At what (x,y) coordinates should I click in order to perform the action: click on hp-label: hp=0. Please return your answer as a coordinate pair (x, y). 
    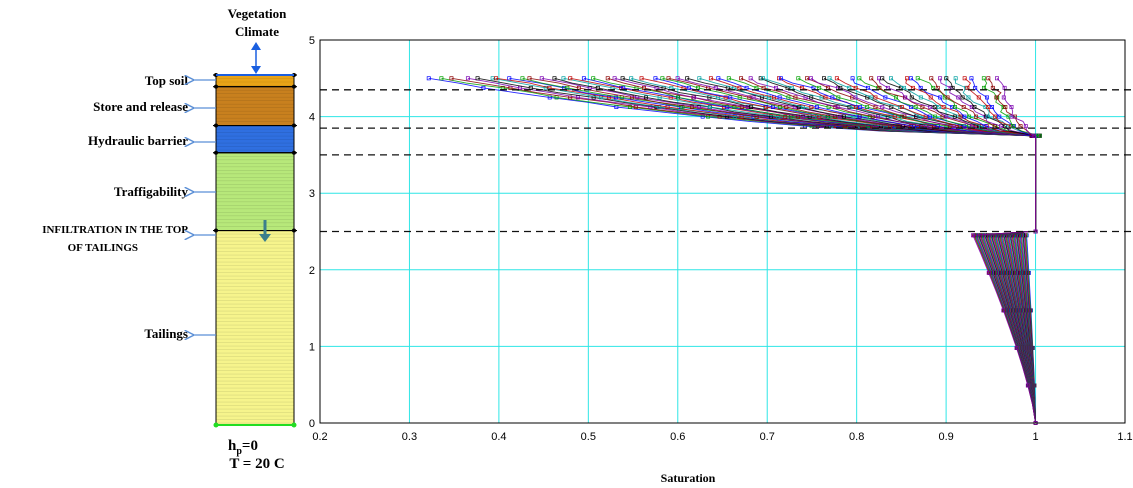
    Looking at the image, I should click on (243, 447).